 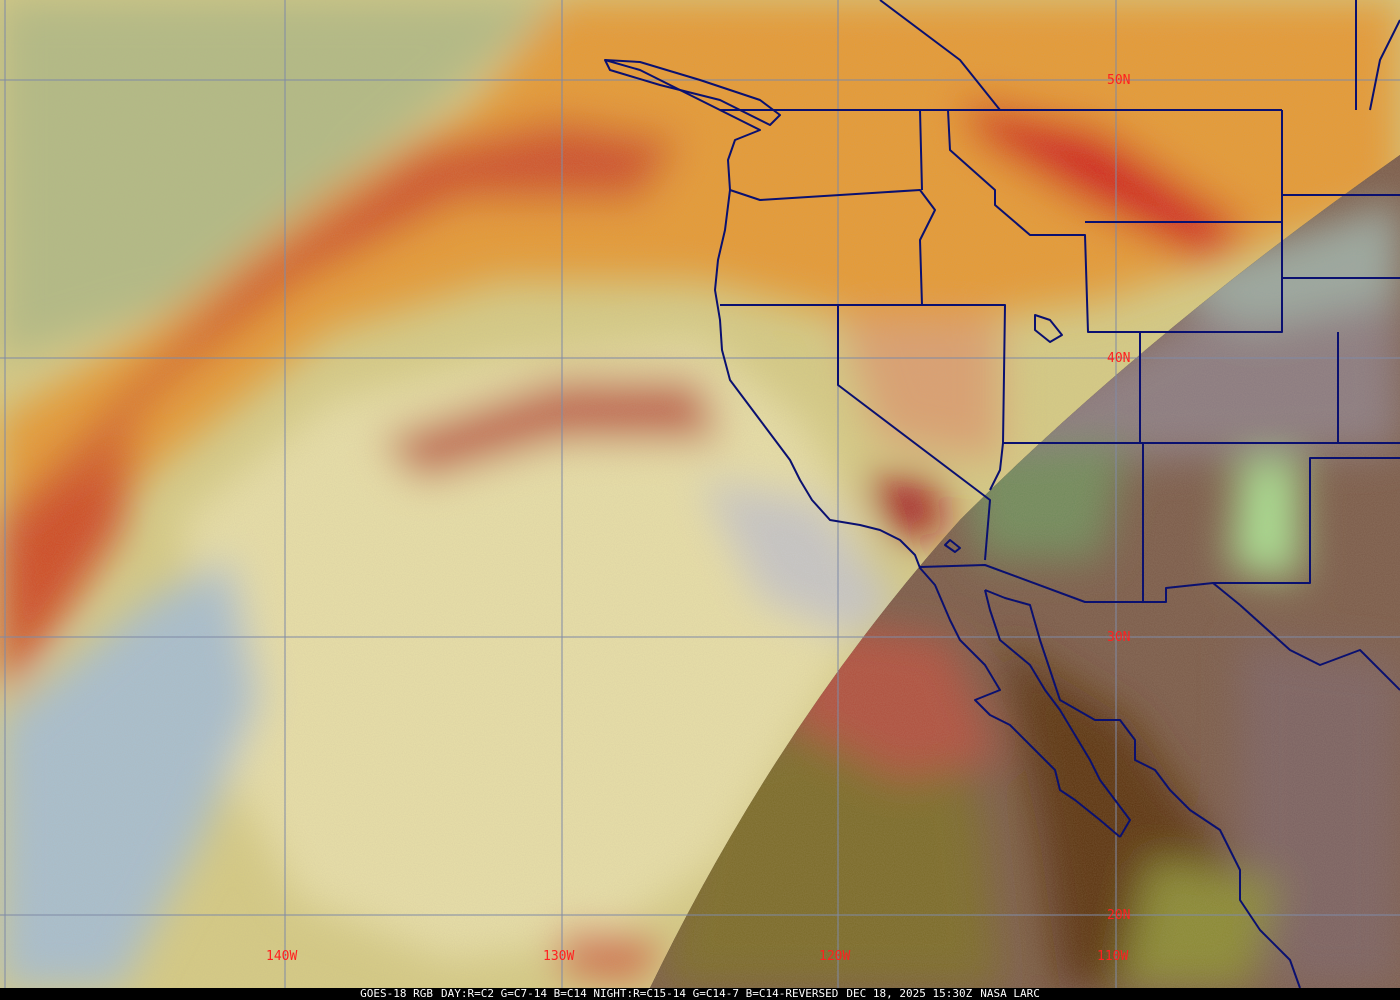 I want to click on mexico-mainland-coast, so click(x=1142, y=788).